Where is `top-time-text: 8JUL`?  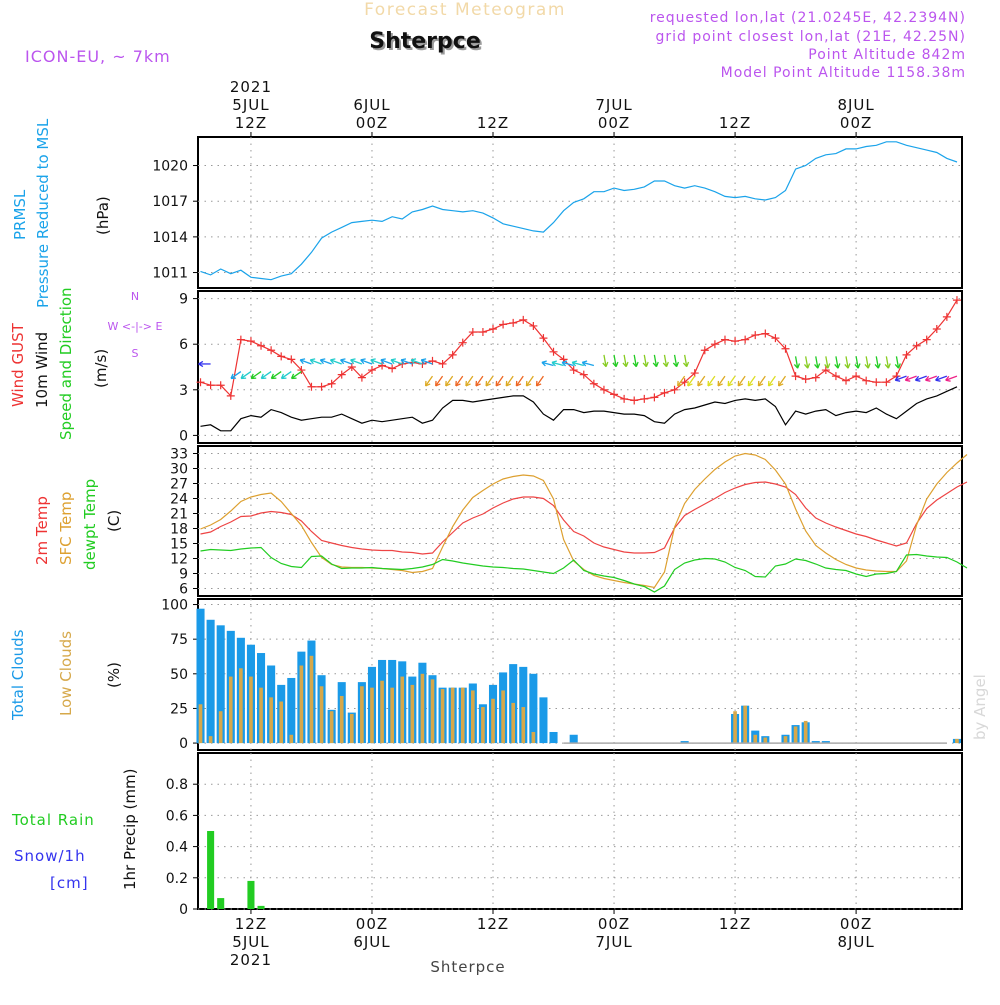
top-time-text: 8JUL is located at coordinates (855, 105).